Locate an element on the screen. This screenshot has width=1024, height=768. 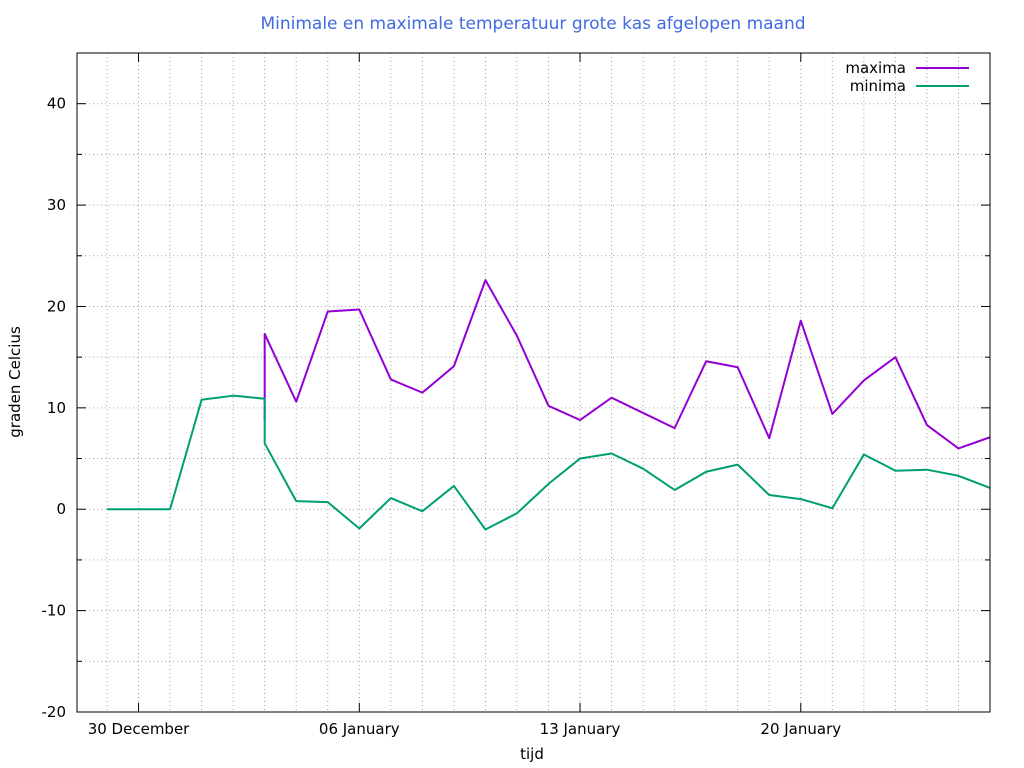
legend-label-minima: minima is located at coordinates (878, 86).